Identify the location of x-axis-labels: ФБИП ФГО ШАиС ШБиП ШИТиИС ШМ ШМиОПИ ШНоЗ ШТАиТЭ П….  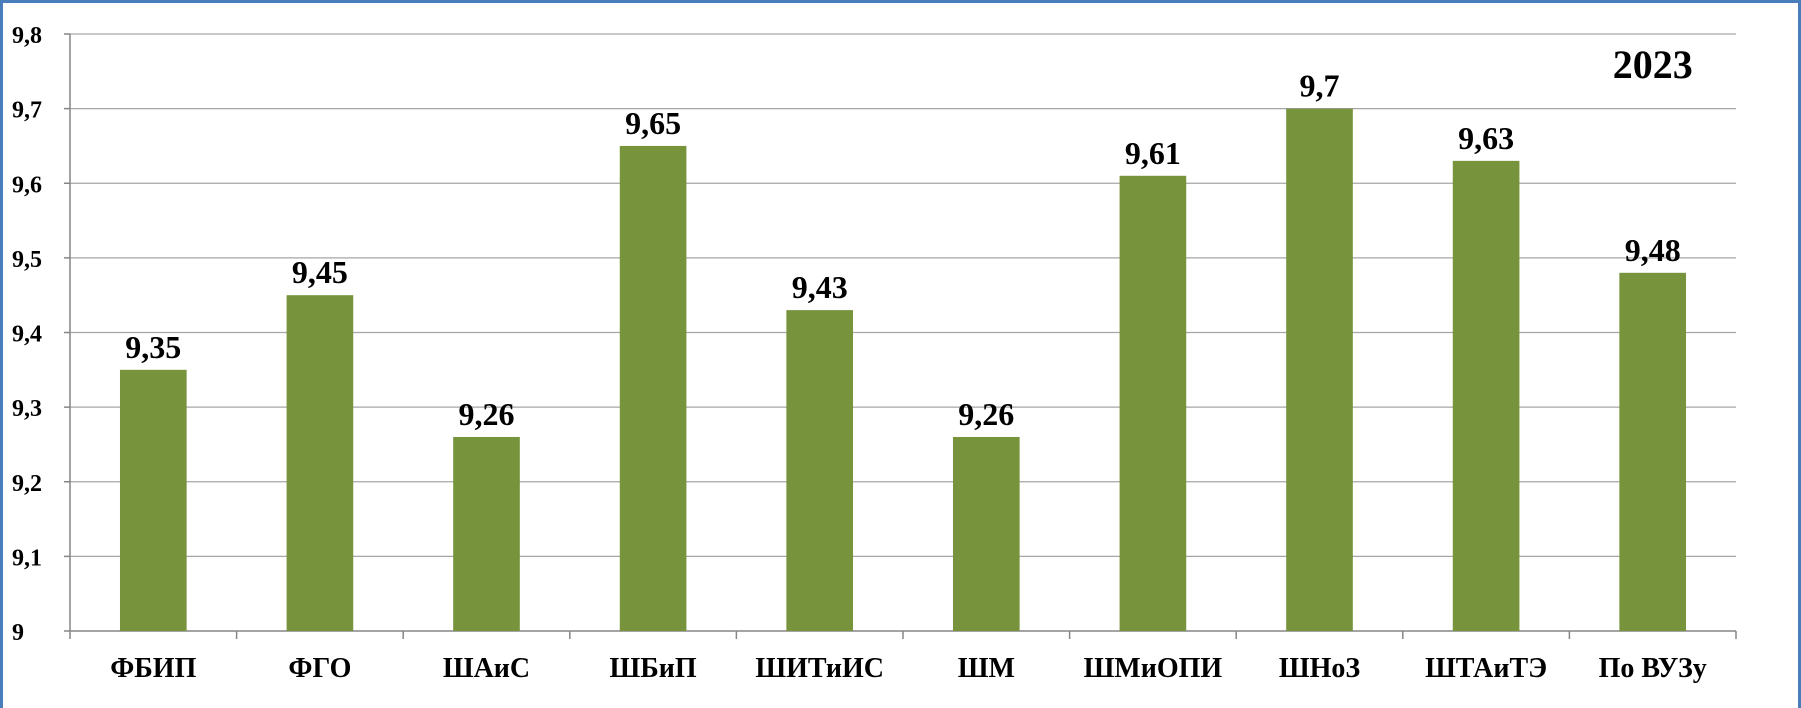
(908, 668).